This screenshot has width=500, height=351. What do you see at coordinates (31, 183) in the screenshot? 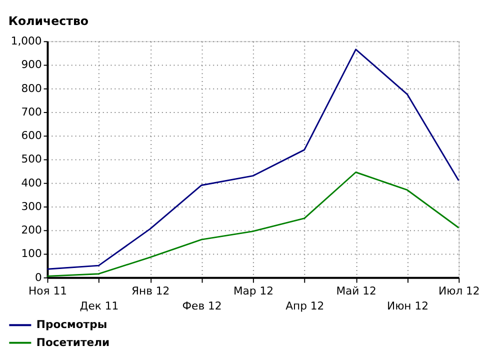
I see `y-tick-label: 400` at bounding box center [31, 183].